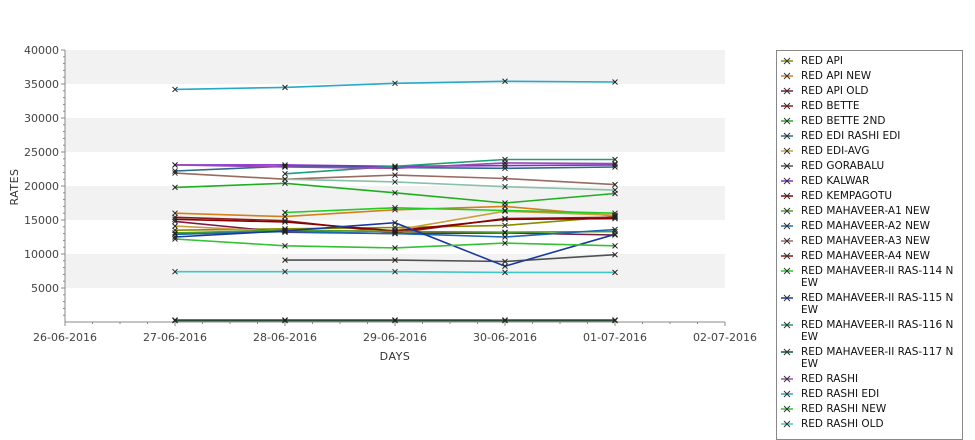 The image size is (975, 440). Describe the element at coordinates (869, 105) in the screenshot. I see `legend-item: RED BETTE` at that location.